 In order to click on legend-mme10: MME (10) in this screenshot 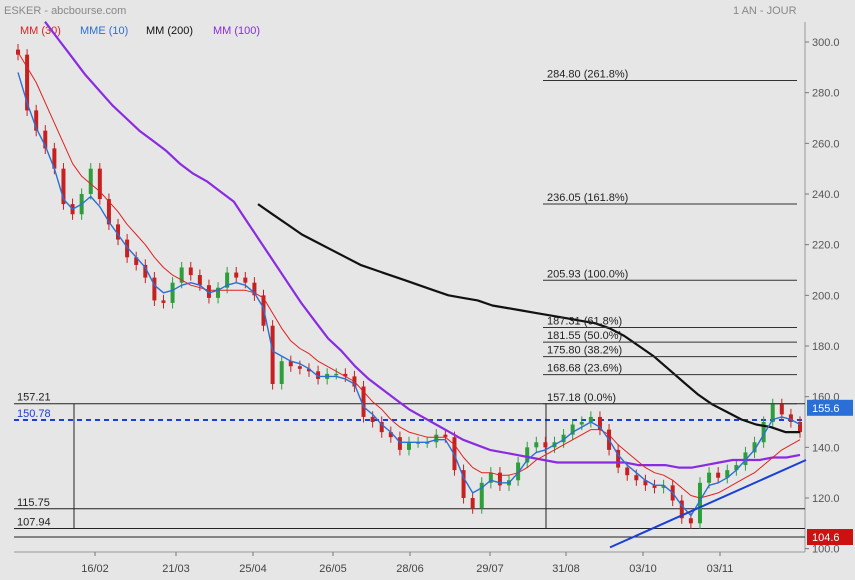, I will do `click(104, 31)`.